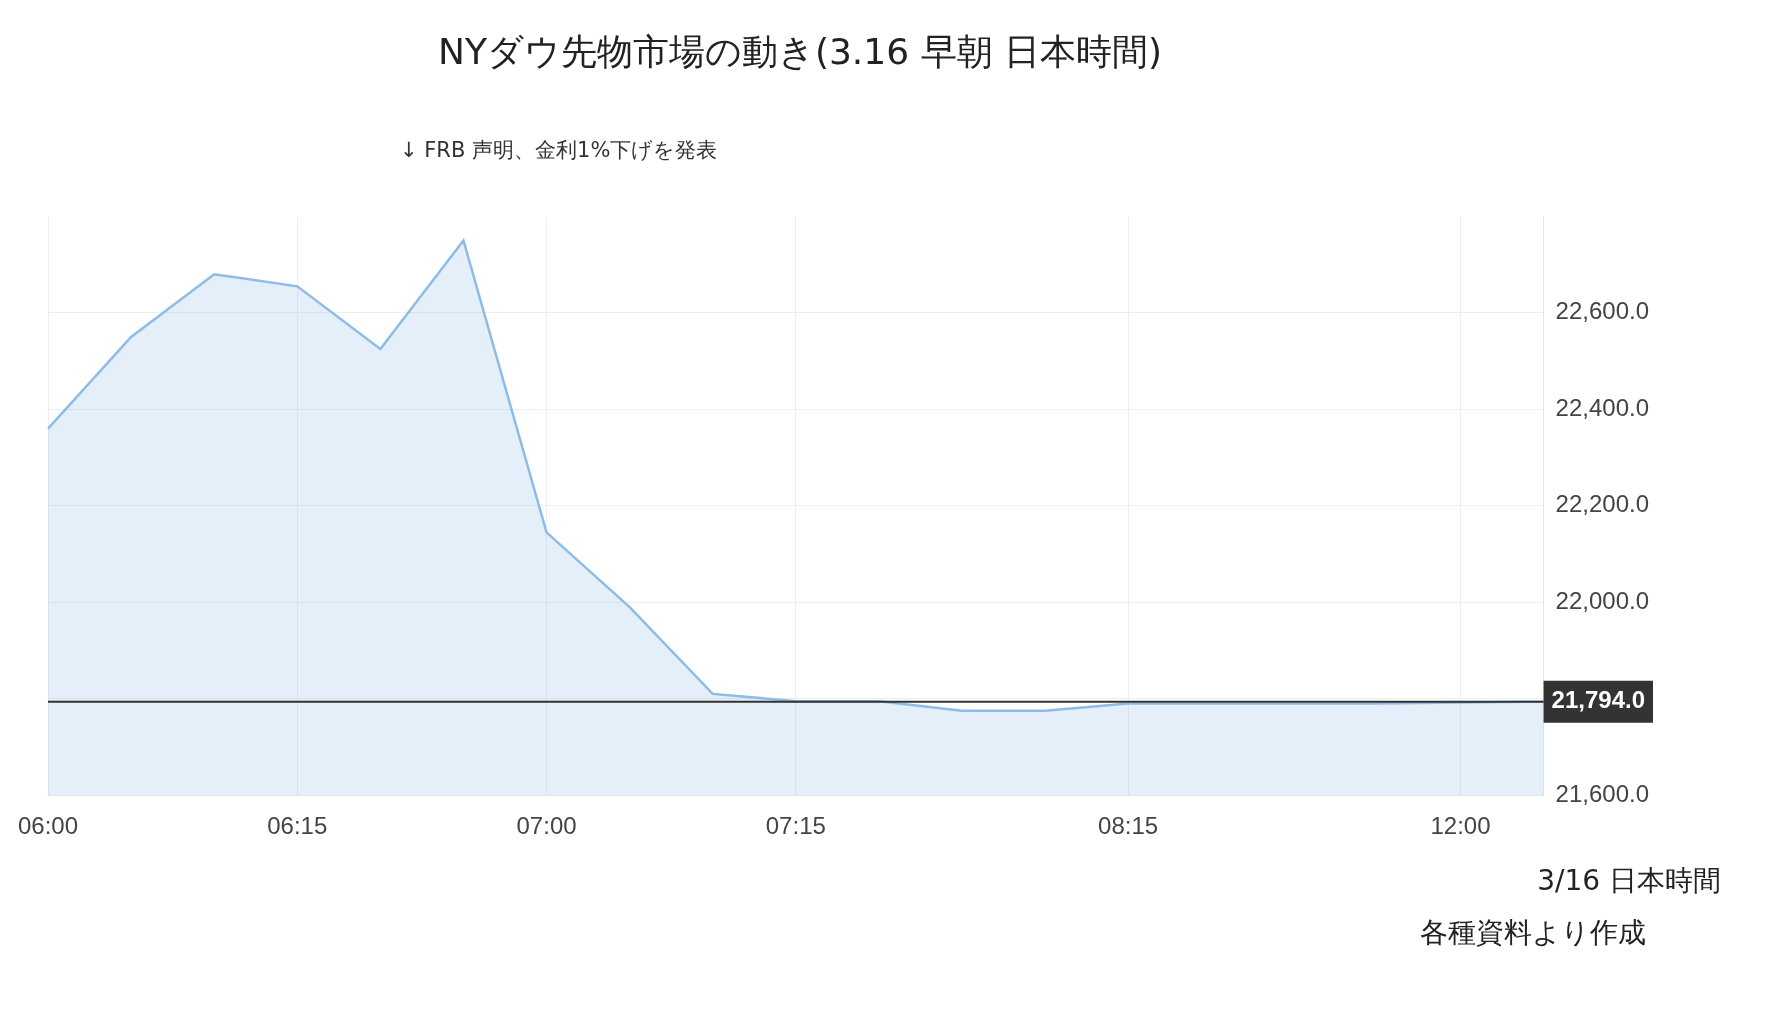  What do you see at coordinates (795, 826) in the screenshot?
I see `x-tick-label: 07:15` at bounding box center [795, 826].